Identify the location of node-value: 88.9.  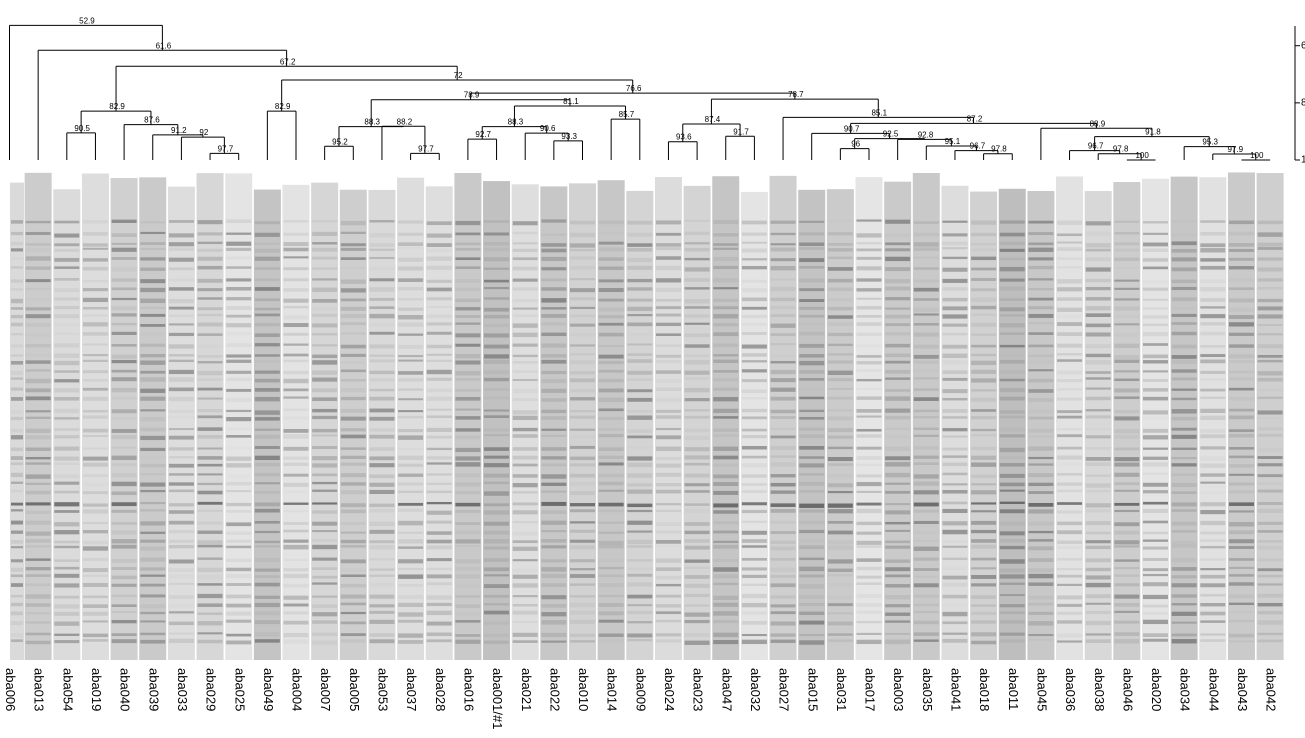
(1098, 123).